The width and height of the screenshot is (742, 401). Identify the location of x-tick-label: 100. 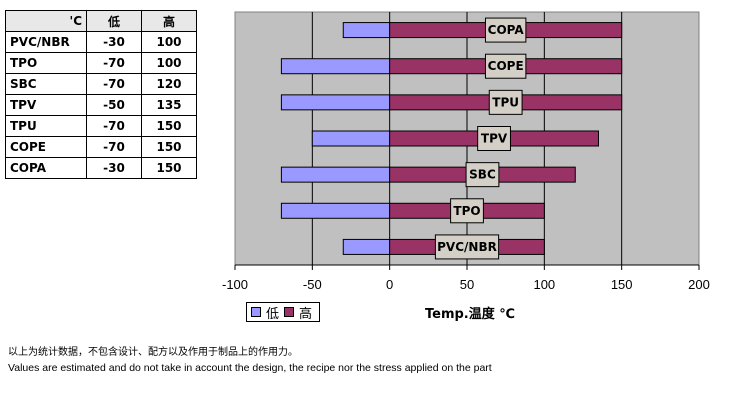
(544, 284).